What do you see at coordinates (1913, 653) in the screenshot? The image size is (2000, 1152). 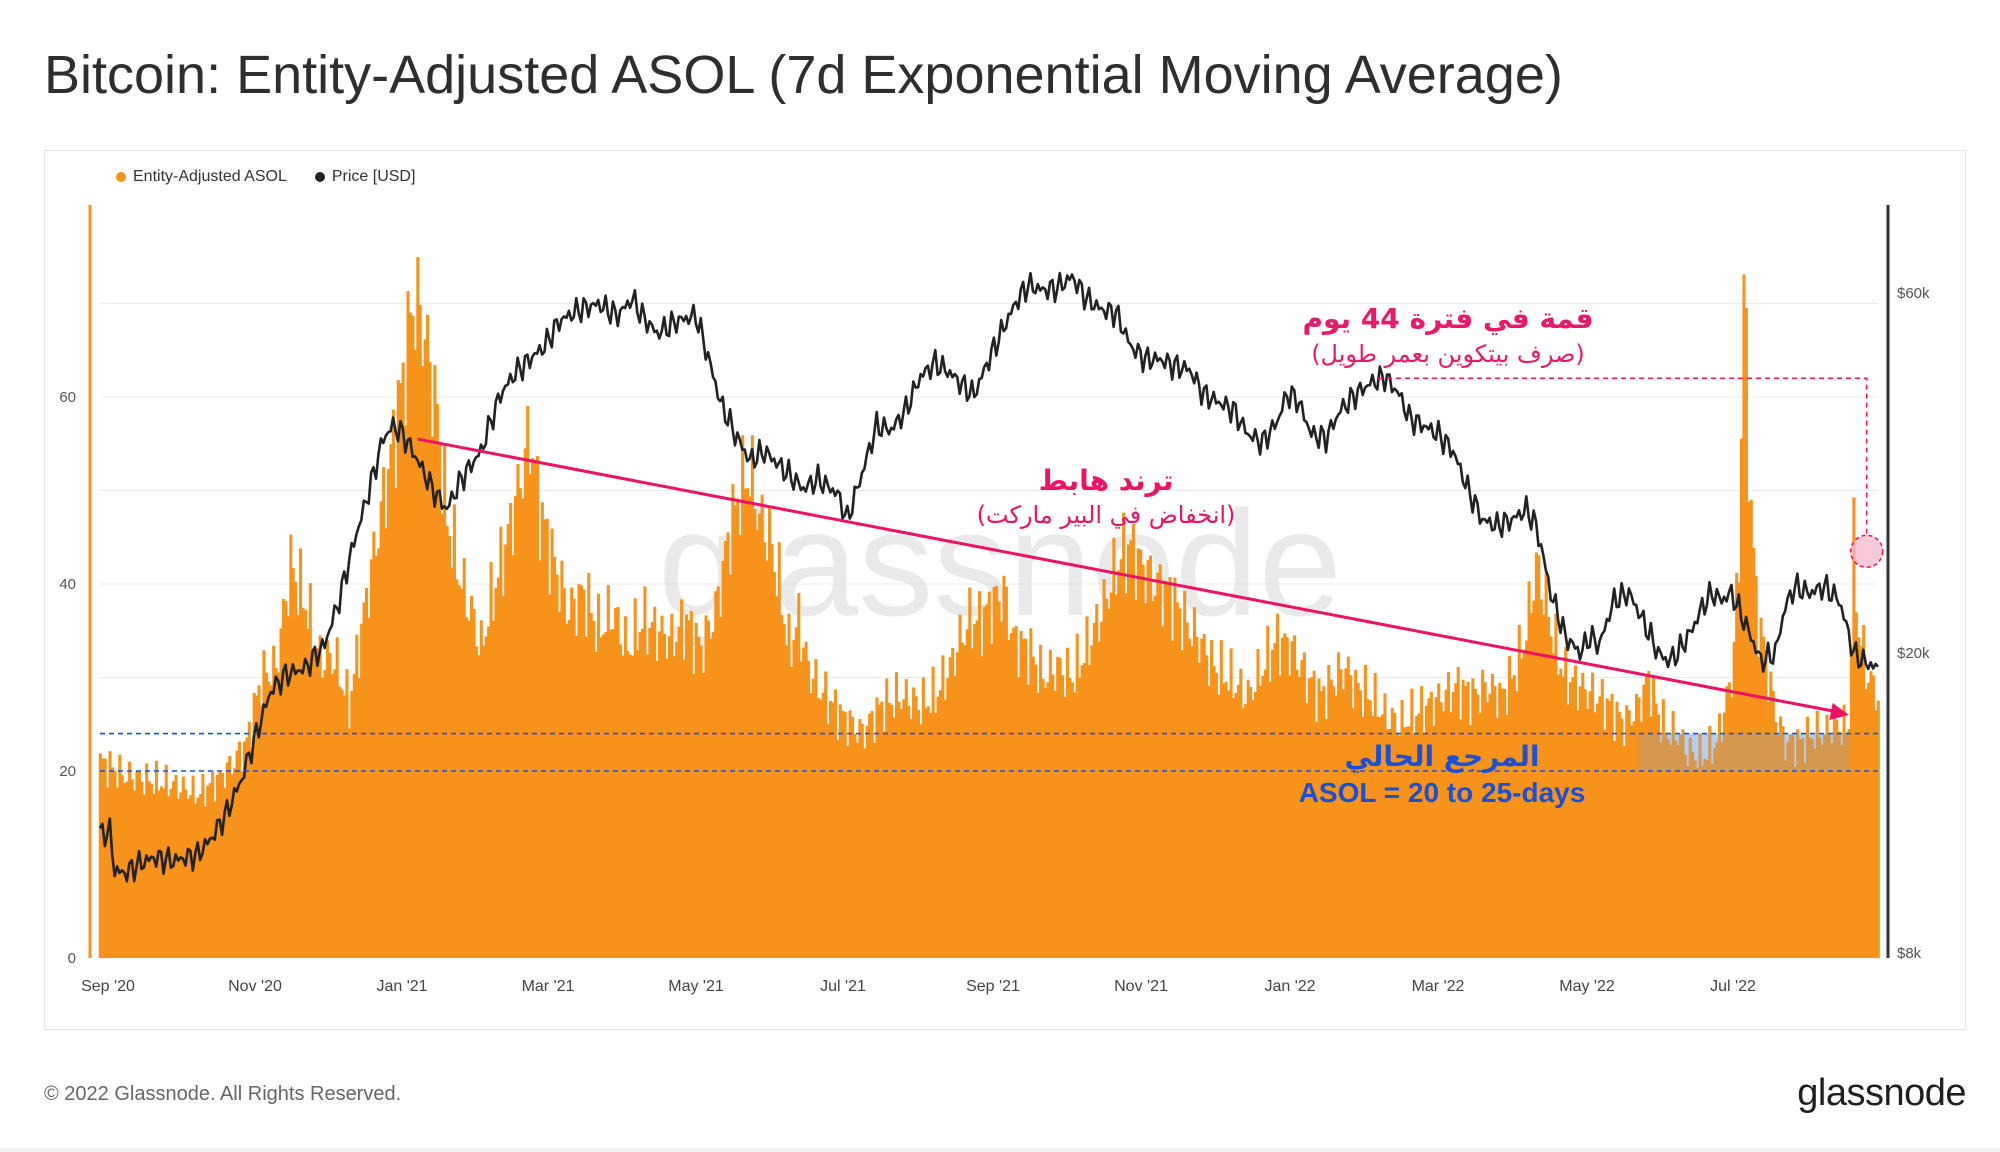 I see `y-right-tick-label: $20k` at bounding box center [1913, 653].